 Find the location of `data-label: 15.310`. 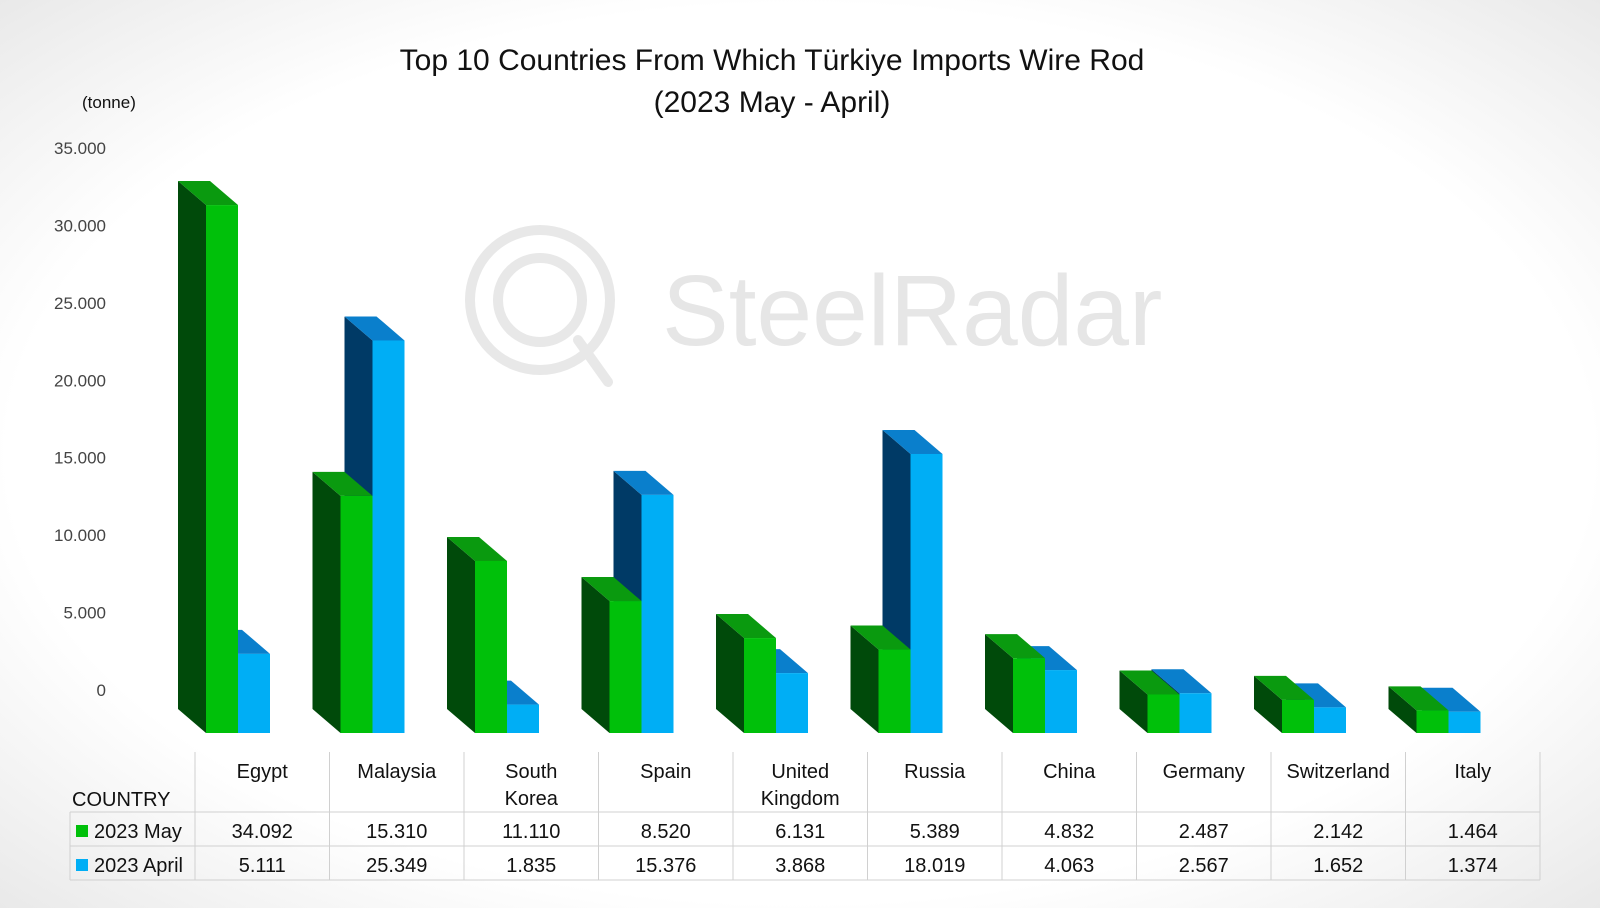

data-label: 15.310 is located at coordinates (396, 832).